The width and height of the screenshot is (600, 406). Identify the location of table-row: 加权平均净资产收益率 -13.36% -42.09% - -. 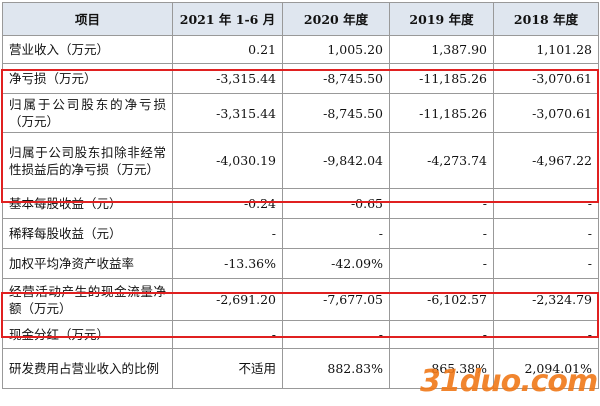
(300, 263).